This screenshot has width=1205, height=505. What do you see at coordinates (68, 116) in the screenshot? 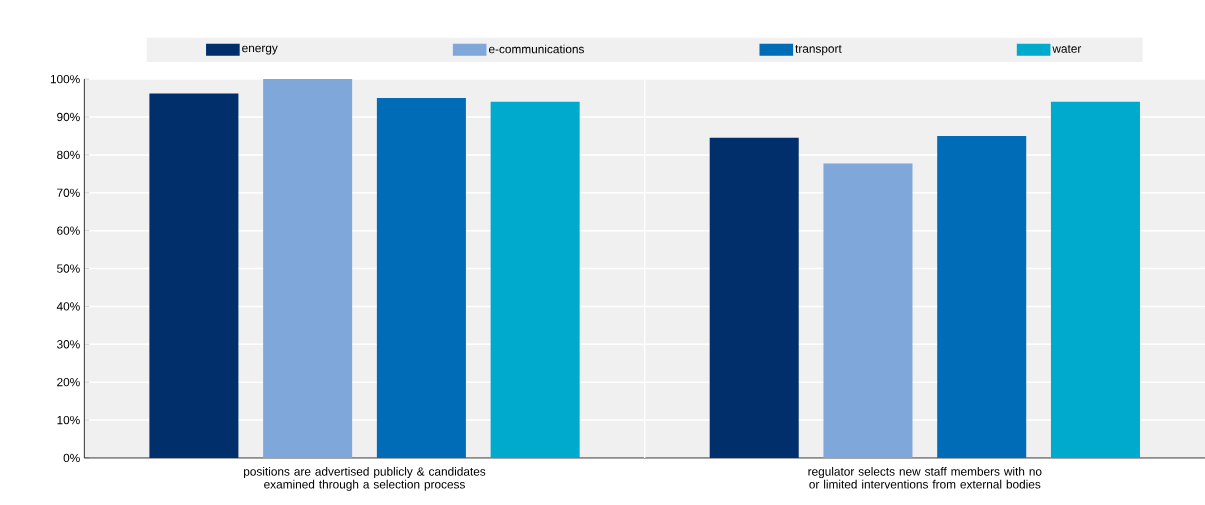
I see `y-tick-label: 90%` at bounding box center [68, 116].